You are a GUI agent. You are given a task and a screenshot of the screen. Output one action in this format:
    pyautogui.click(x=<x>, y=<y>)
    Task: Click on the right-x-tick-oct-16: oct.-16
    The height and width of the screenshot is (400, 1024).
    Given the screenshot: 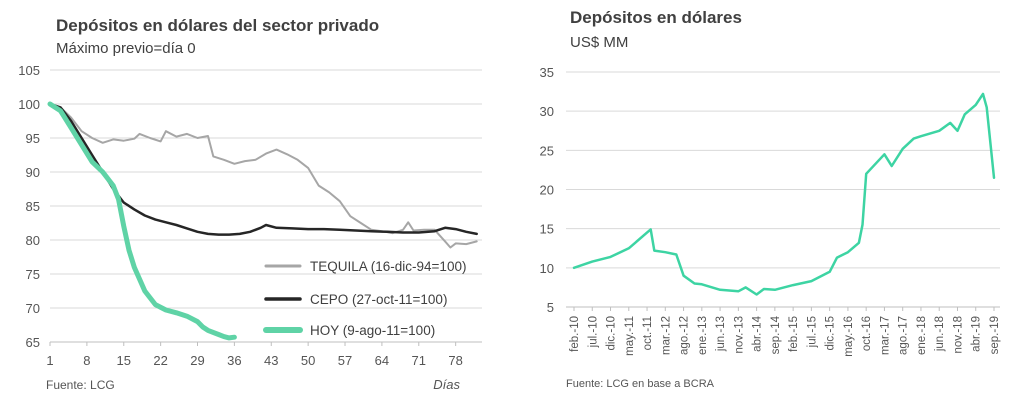 What is the action you would take?
    pyautogui.click(x=867, y=333)
    